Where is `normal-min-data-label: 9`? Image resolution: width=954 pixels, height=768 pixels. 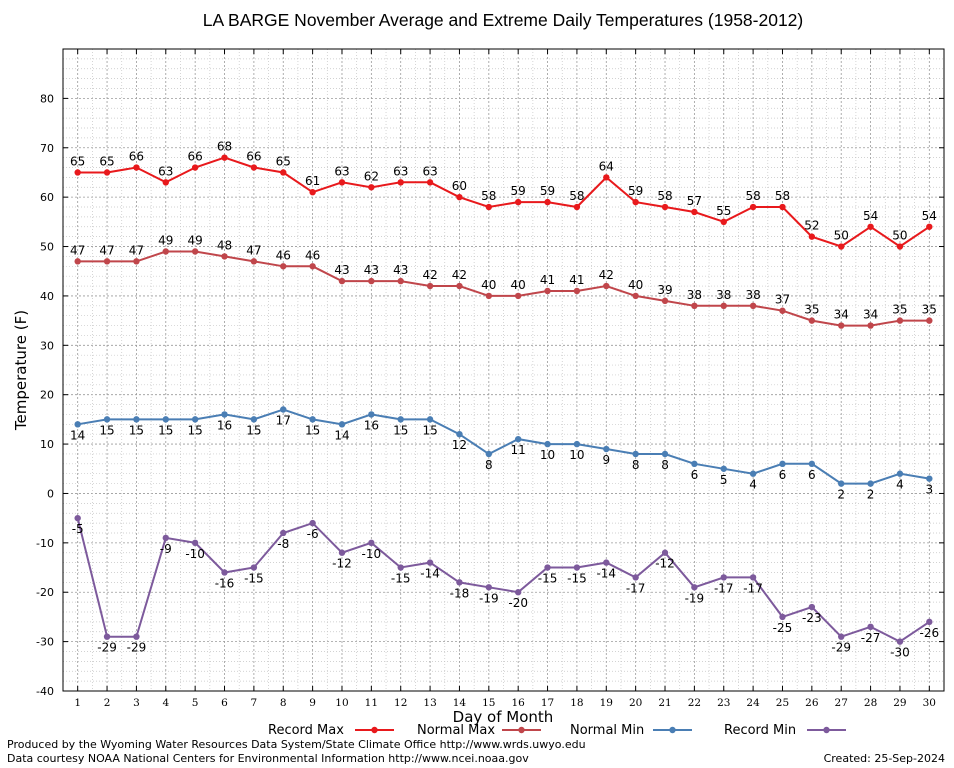 normal-min-data-label: 9 is located at coordinates (606, 460).